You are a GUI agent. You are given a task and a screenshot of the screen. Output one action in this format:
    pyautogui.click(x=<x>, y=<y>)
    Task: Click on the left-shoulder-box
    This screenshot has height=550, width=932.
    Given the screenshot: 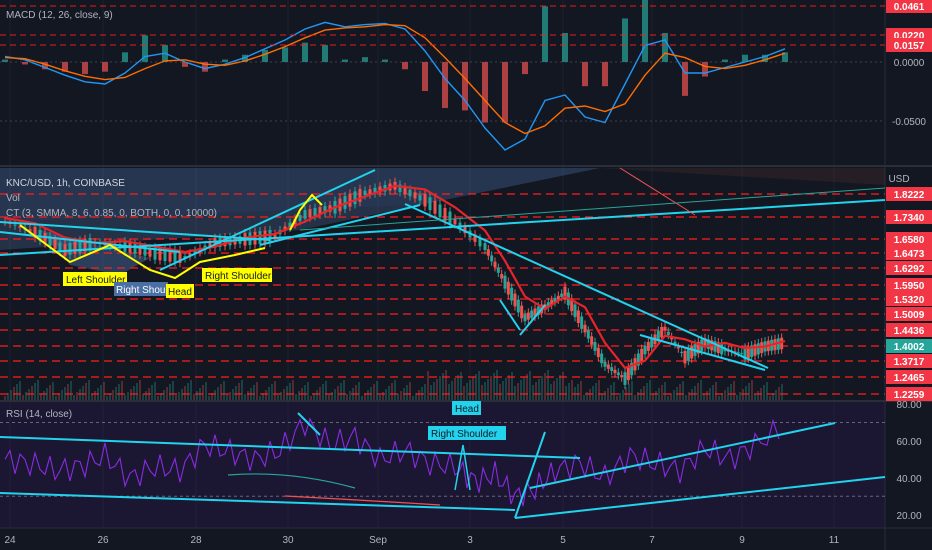 What is the action you would take?
    pyautogui.click(x=95, y=279)
    